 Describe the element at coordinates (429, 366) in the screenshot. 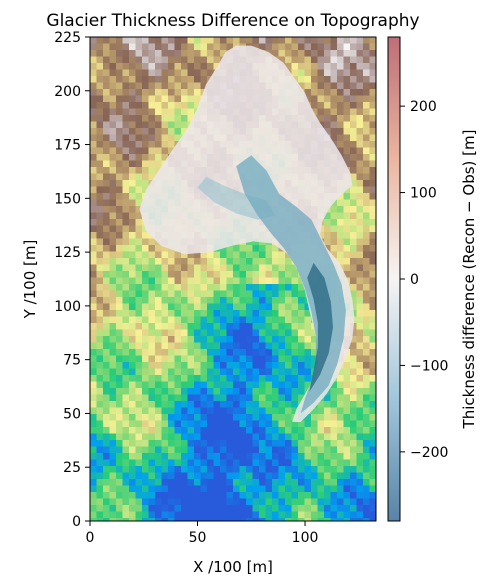

I see `colorbar-tick-label: −100` at that location.